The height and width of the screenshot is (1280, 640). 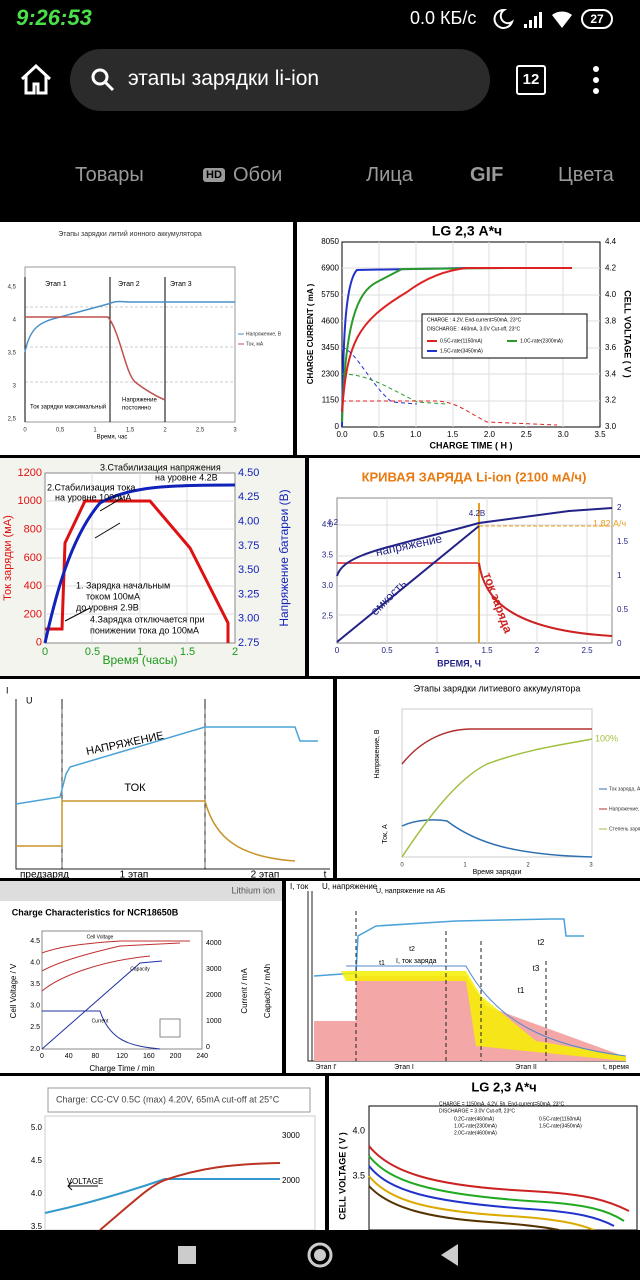 What do you see at coordinates (136, 409) in the screenshot?
I see `image-text: постоянно` at bounding box center [136, 409].